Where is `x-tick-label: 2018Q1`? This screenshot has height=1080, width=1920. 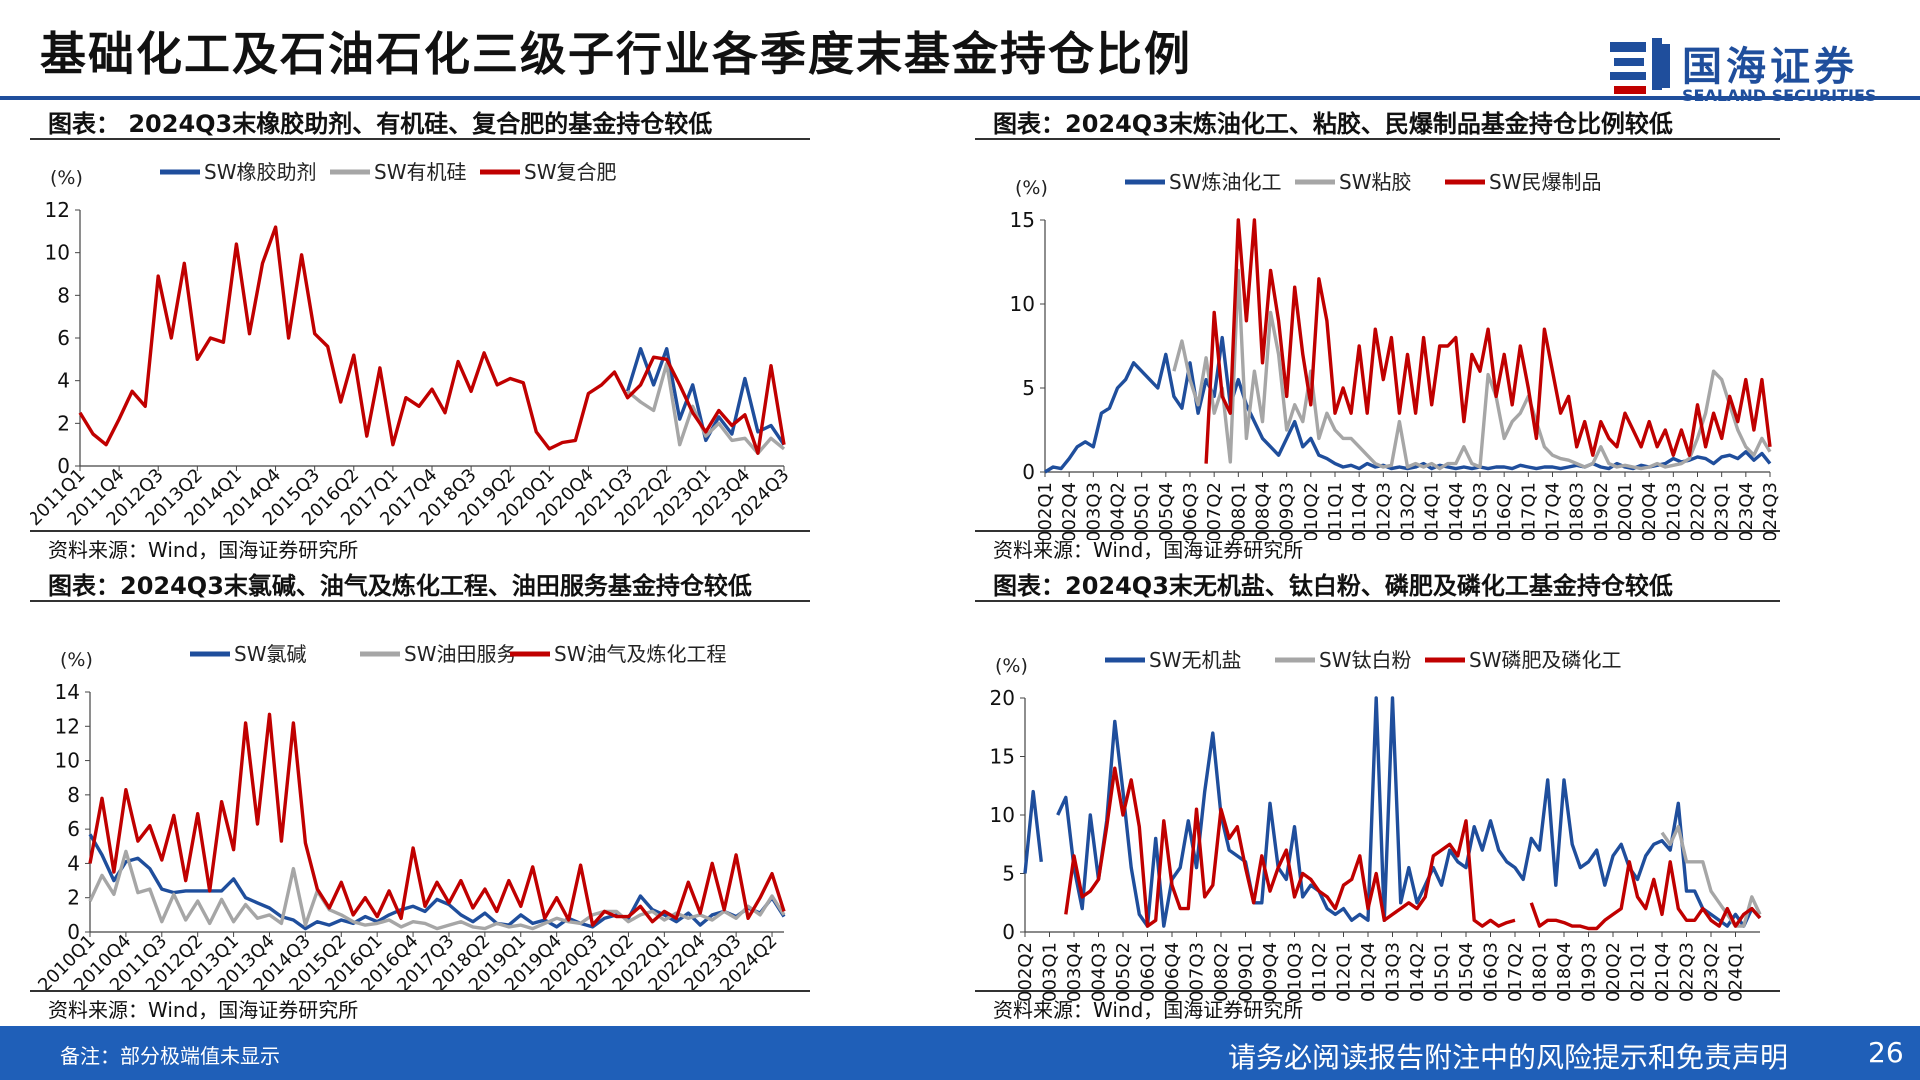 x-tick-label: 2018Q1 is located at coordinates (1540, 972).